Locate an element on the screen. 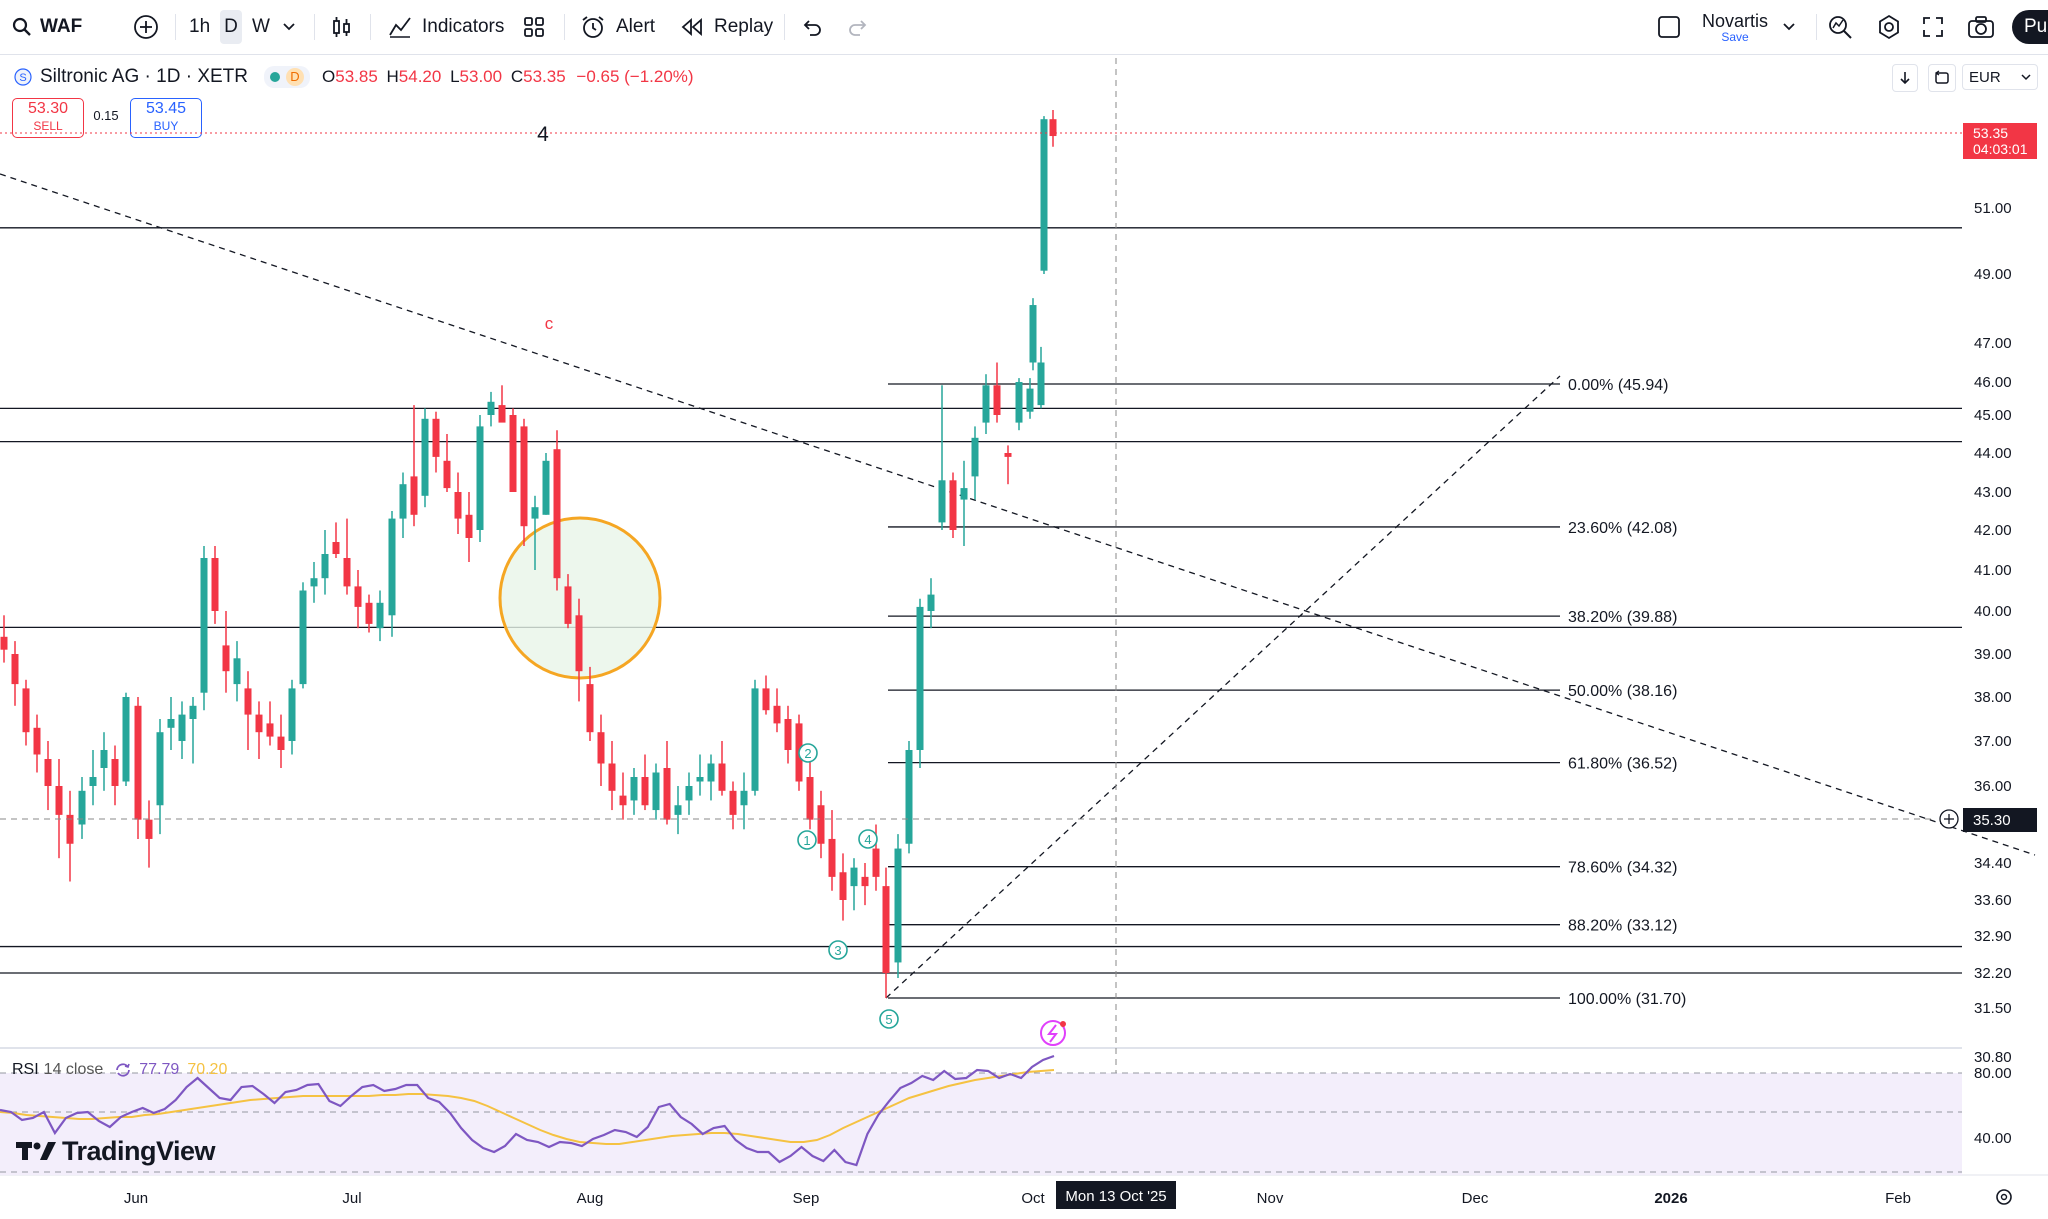  interval-d: D is located at coordinates (231, 27).